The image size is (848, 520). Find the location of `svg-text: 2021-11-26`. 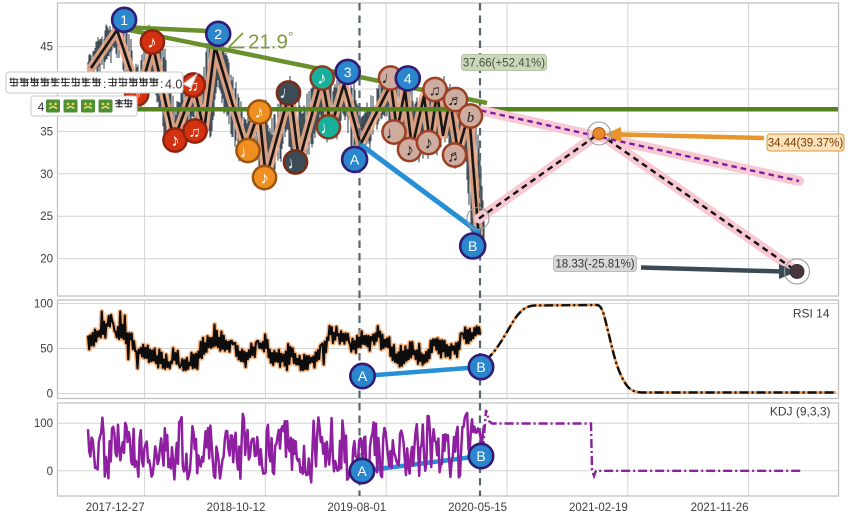

svg-text: 2021-11-26 is located at coordinates (720, 508).